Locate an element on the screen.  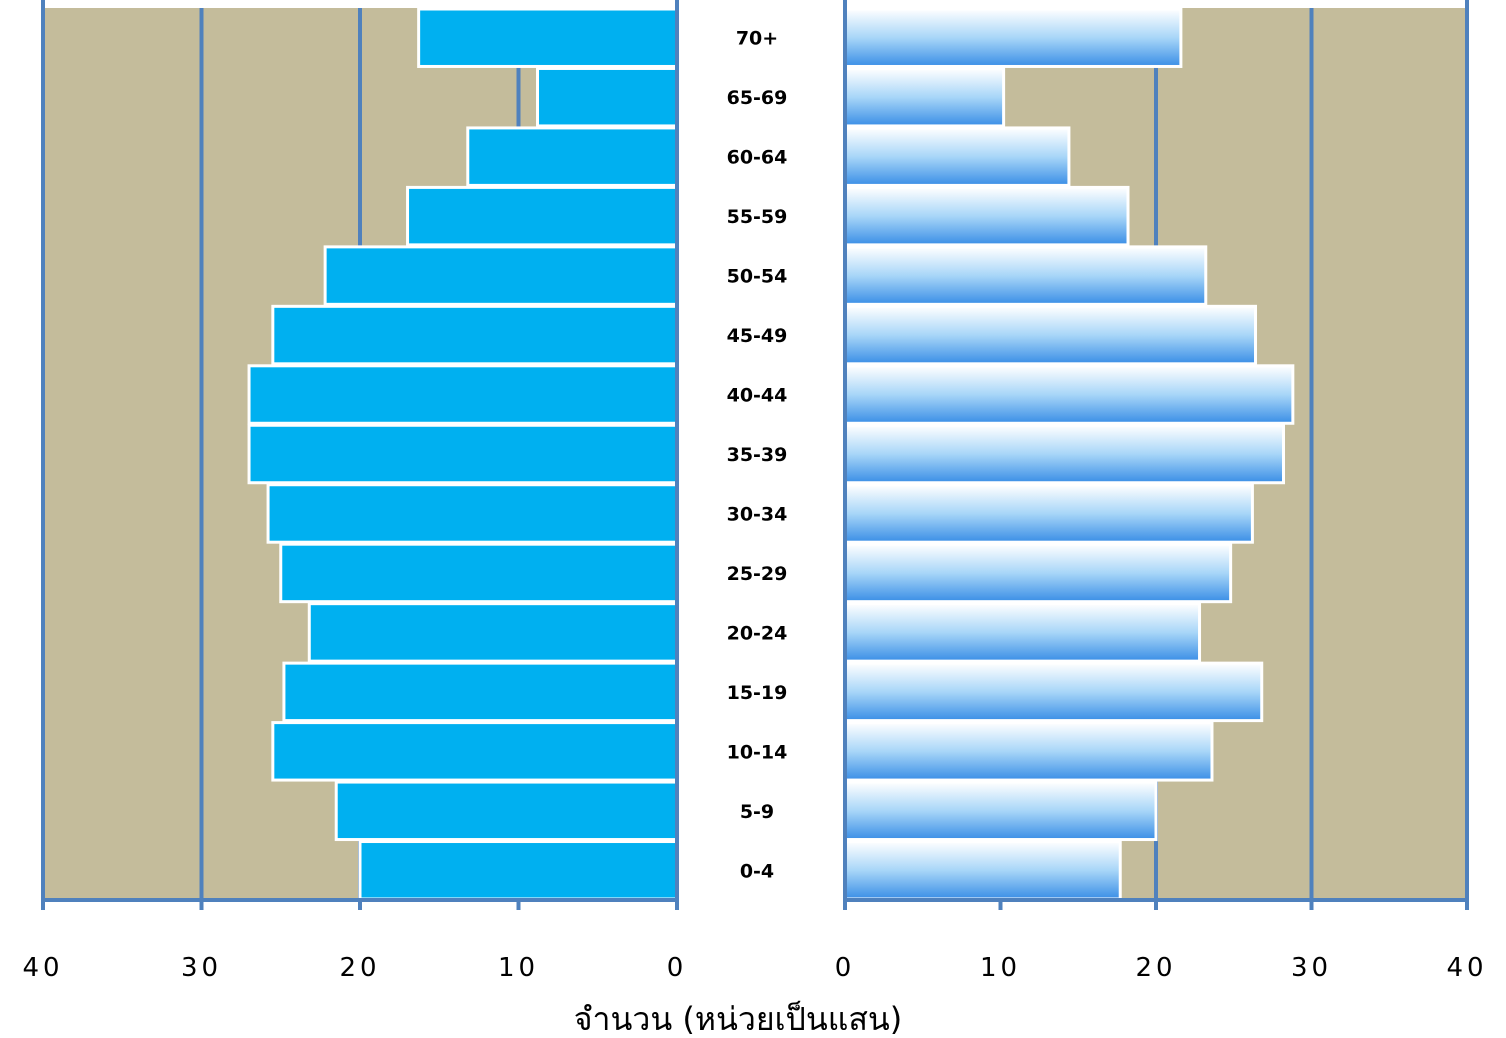
category-label: 40-44 is located at coordinates (757, 396).